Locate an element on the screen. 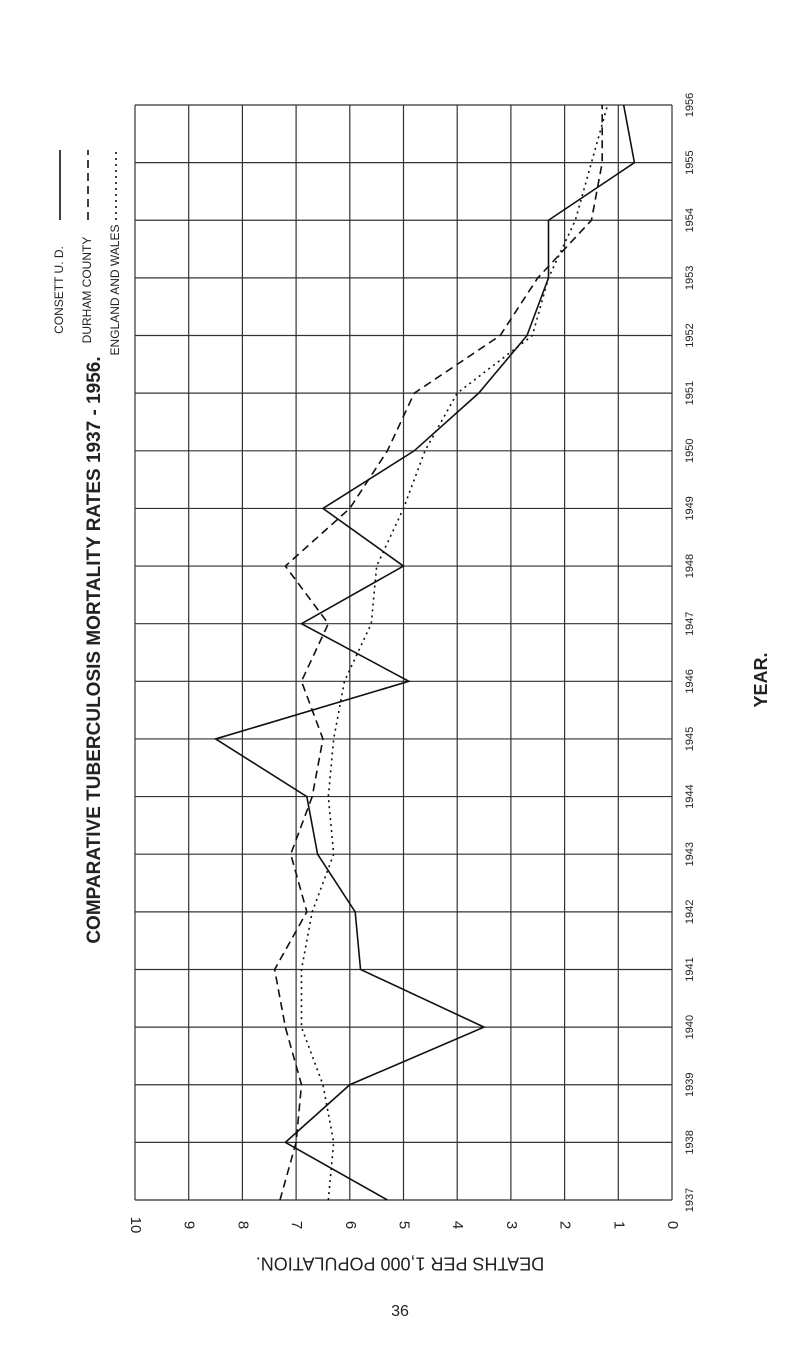 This screenshot has height=1348, width=800. y-tick-label: 8 is located at coordinates (242, 1225).